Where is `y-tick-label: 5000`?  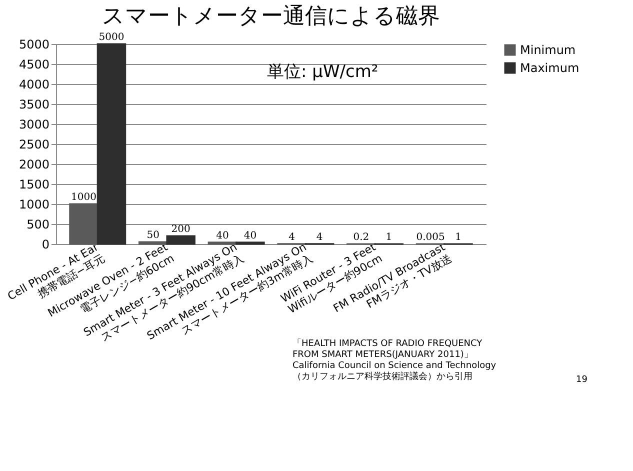 y-tick-label: 5000 is located at coordinates (34, 45).